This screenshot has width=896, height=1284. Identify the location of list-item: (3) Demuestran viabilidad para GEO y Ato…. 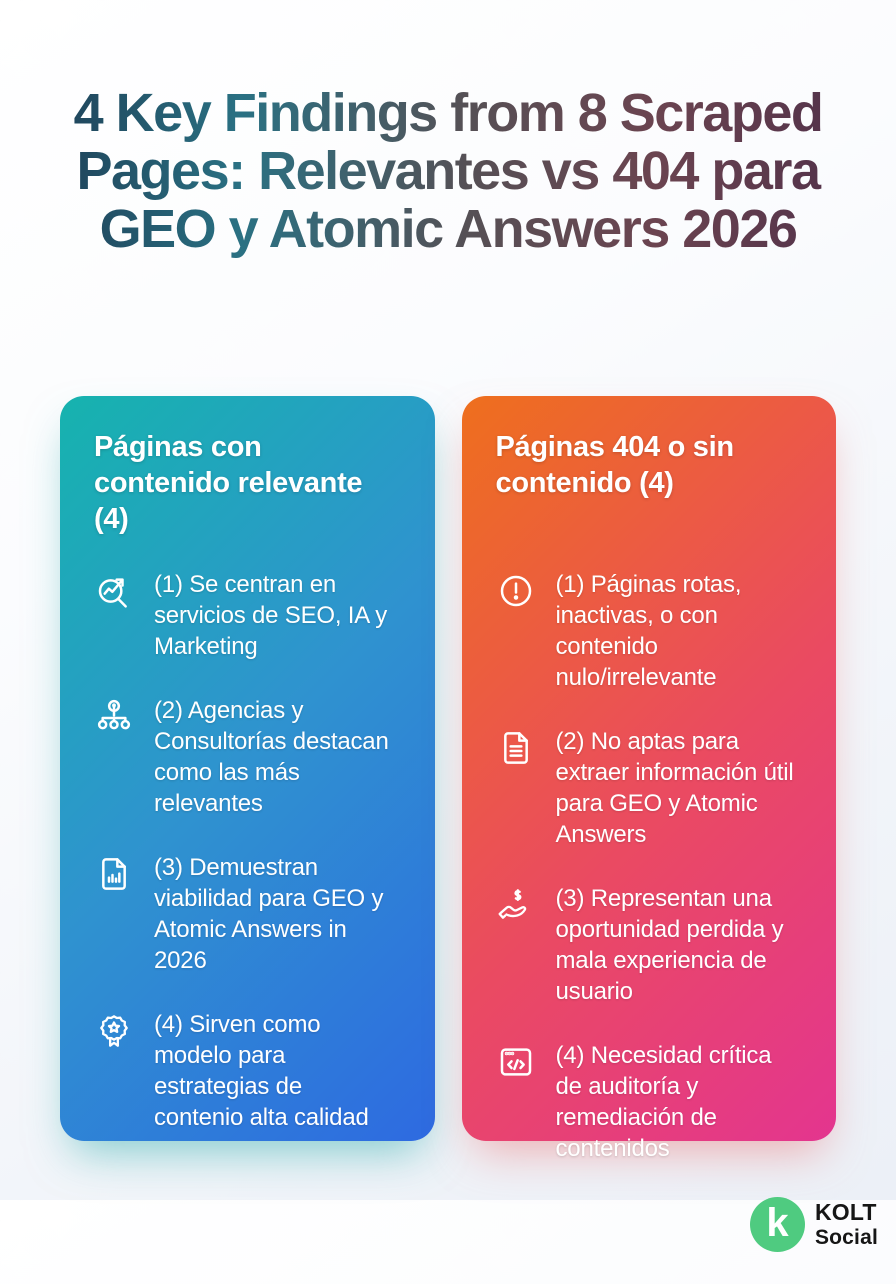
(247, 914).